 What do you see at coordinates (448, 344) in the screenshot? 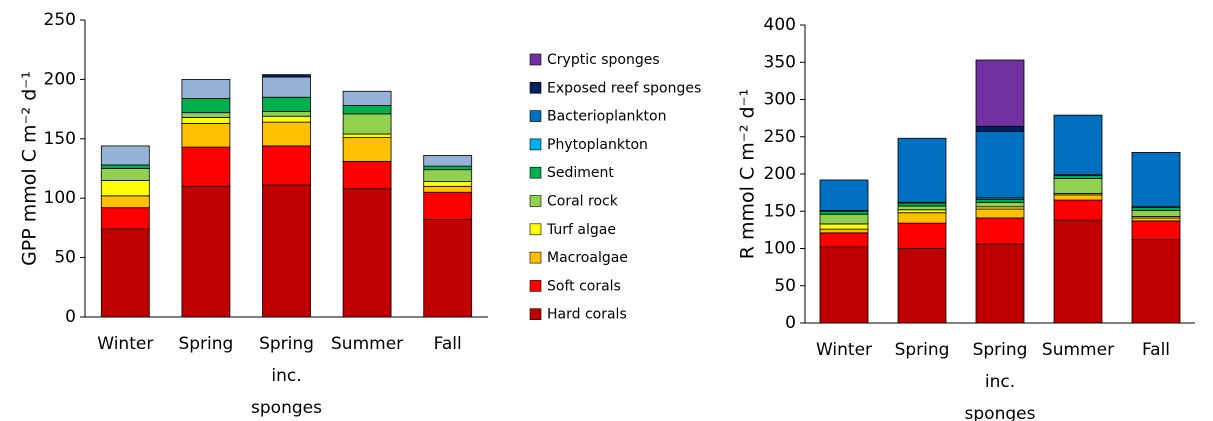
I see `x-tick-label: Fall` at bounding box center [448, 344].